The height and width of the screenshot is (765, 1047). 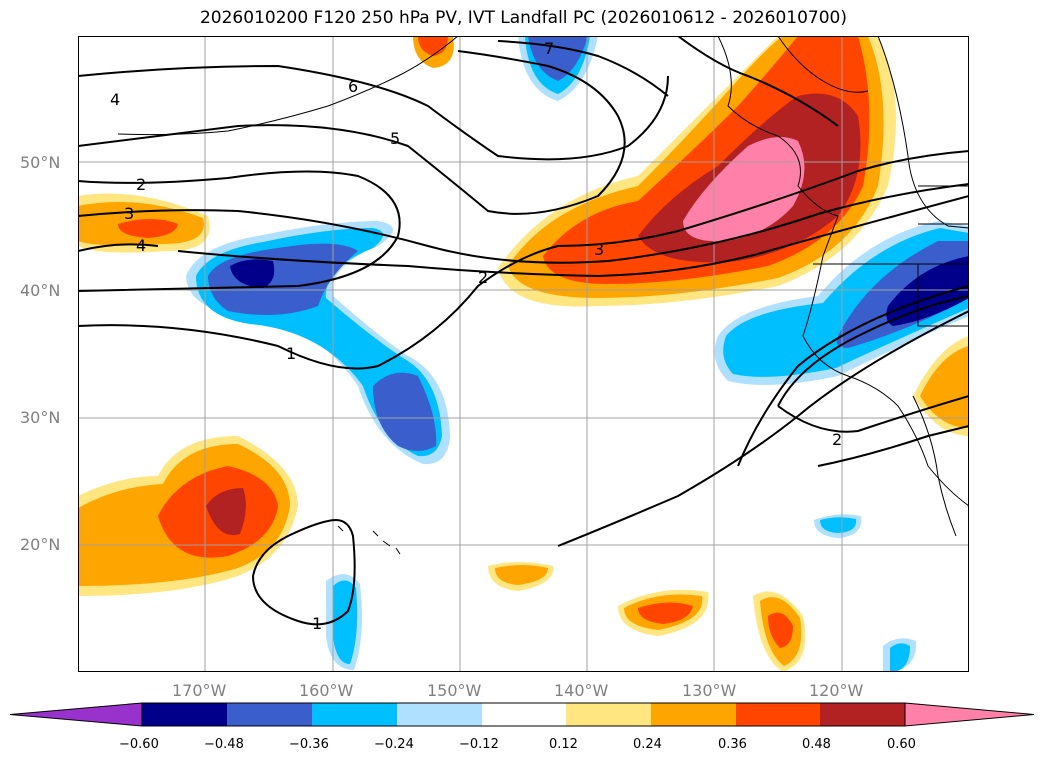 What do you see at coordinates (732, 744) in the screenshot?
I see `colorbar-tick-label: 0.36` at bounding box center [732, 744].